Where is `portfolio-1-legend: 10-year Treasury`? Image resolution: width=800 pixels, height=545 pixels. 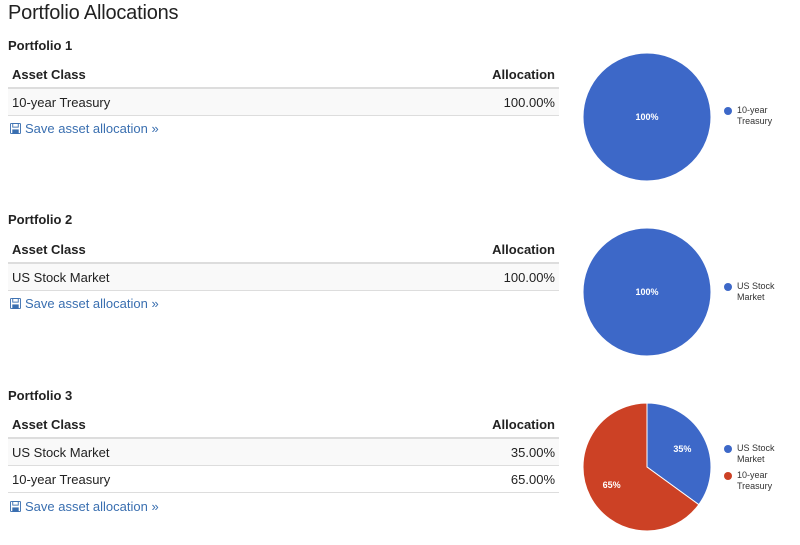 portfolio-1-legend: 10-year Treasury is located at coordinates (754, 118).